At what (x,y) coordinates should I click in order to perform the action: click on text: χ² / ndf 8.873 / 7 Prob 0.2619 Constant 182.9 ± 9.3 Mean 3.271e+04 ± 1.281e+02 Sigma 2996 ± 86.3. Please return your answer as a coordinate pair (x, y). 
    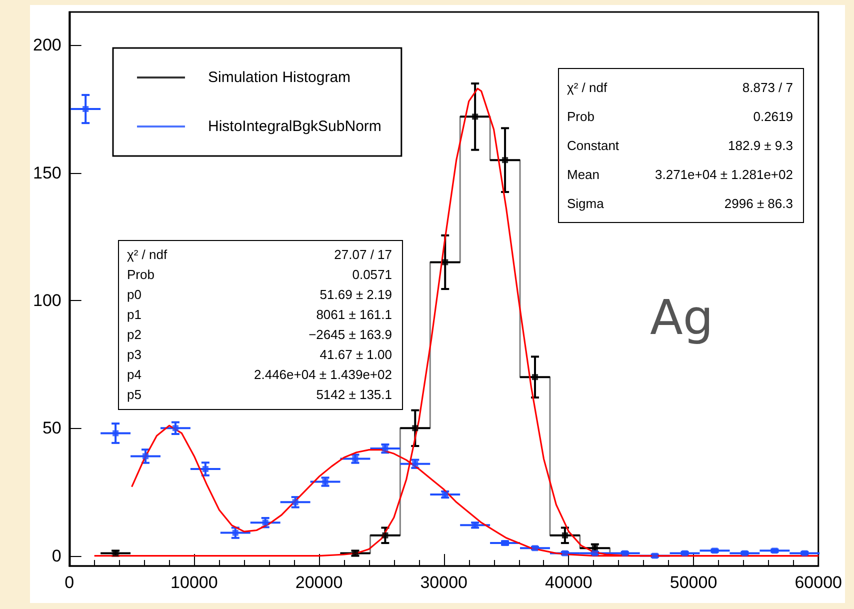
    Looking at the image, I should click on (680, 145).